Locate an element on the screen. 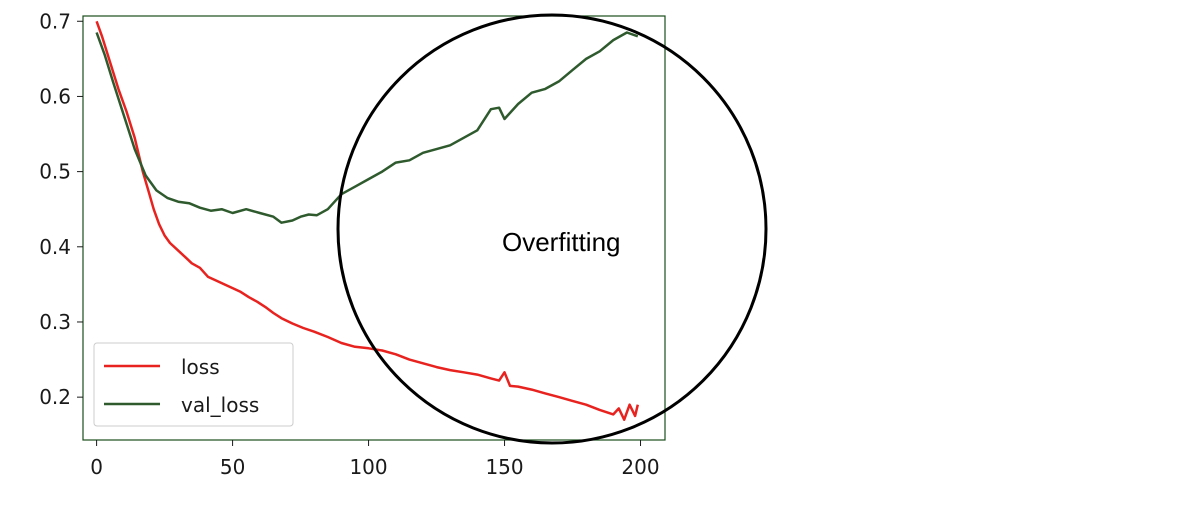 This screenshot has width=1202, height=510. x-tick-label: 50 is located at coordinates (232, 467).